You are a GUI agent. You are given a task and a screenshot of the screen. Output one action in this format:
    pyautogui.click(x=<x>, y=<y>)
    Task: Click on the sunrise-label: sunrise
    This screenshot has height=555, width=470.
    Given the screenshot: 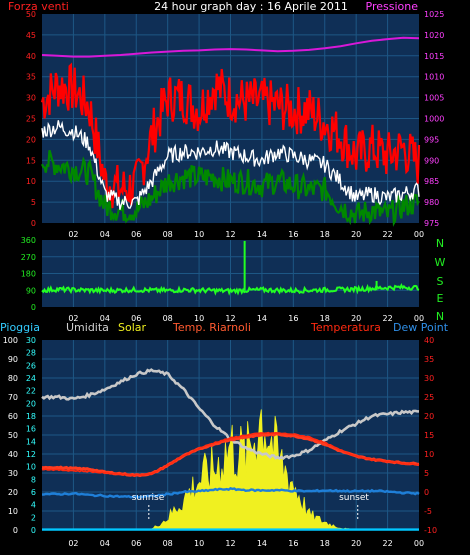 What is the action you would take?
    pyautogui.click(x=148, y=498)
    